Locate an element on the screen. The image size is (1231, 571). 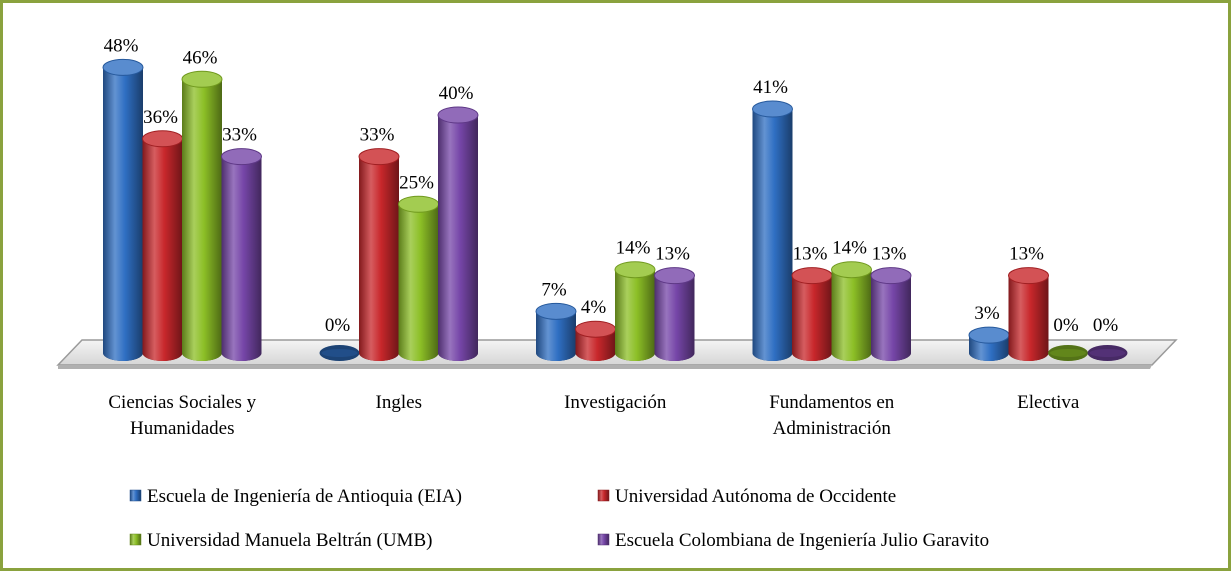
data-label: 7% is located at coordinates (554, 289).